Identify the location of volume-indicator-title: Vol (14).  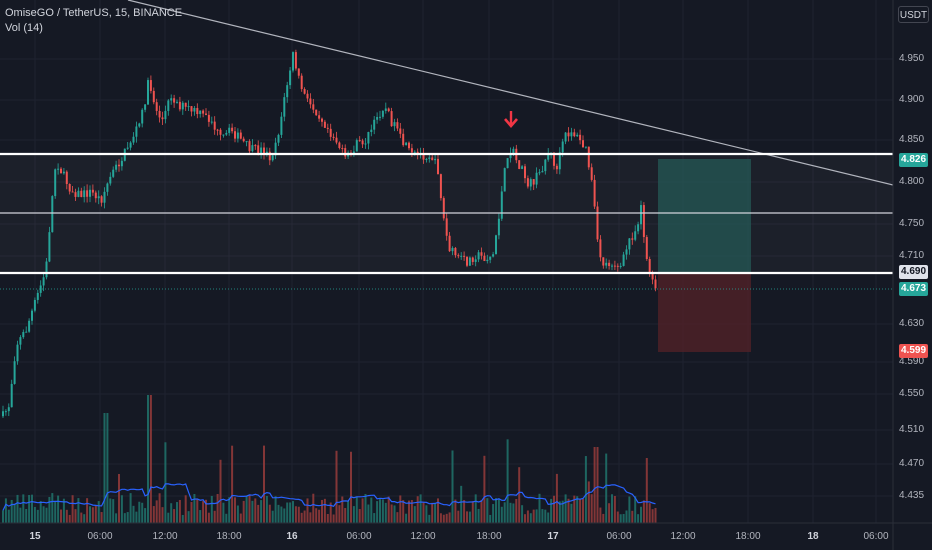
(24, 28).